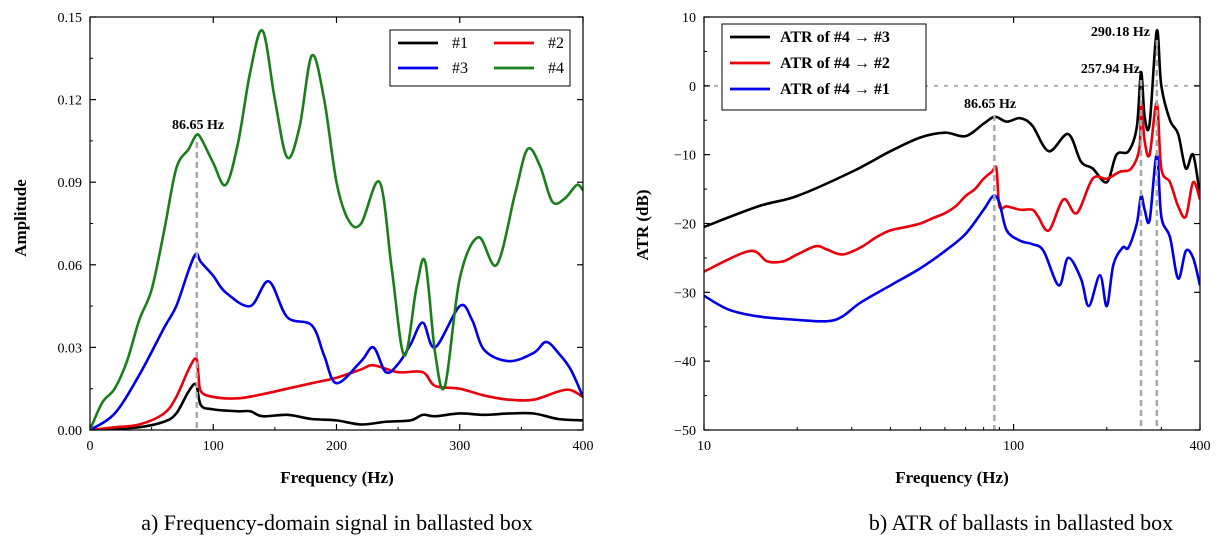  I want to click on legend-label: #3, so click(460, 68).